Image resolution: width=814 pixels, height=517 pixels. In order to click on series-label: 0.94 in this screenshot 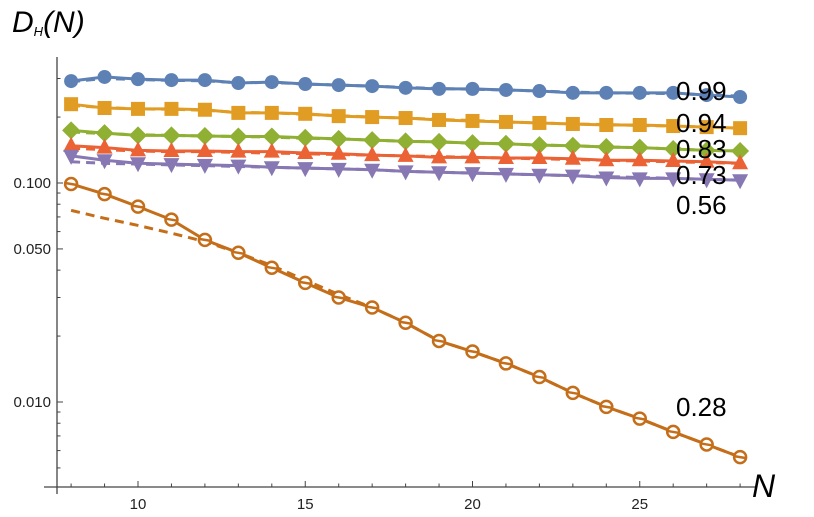, I will do `click(701, 123)`.